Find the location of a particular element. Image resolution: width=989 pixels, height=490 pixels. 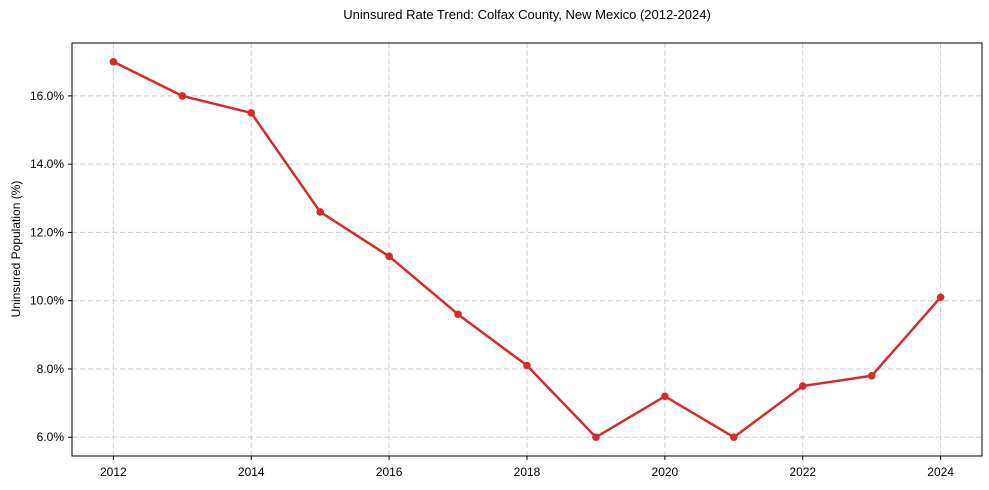

x-tick-label: 2016 is located at coordinates (389, 472).